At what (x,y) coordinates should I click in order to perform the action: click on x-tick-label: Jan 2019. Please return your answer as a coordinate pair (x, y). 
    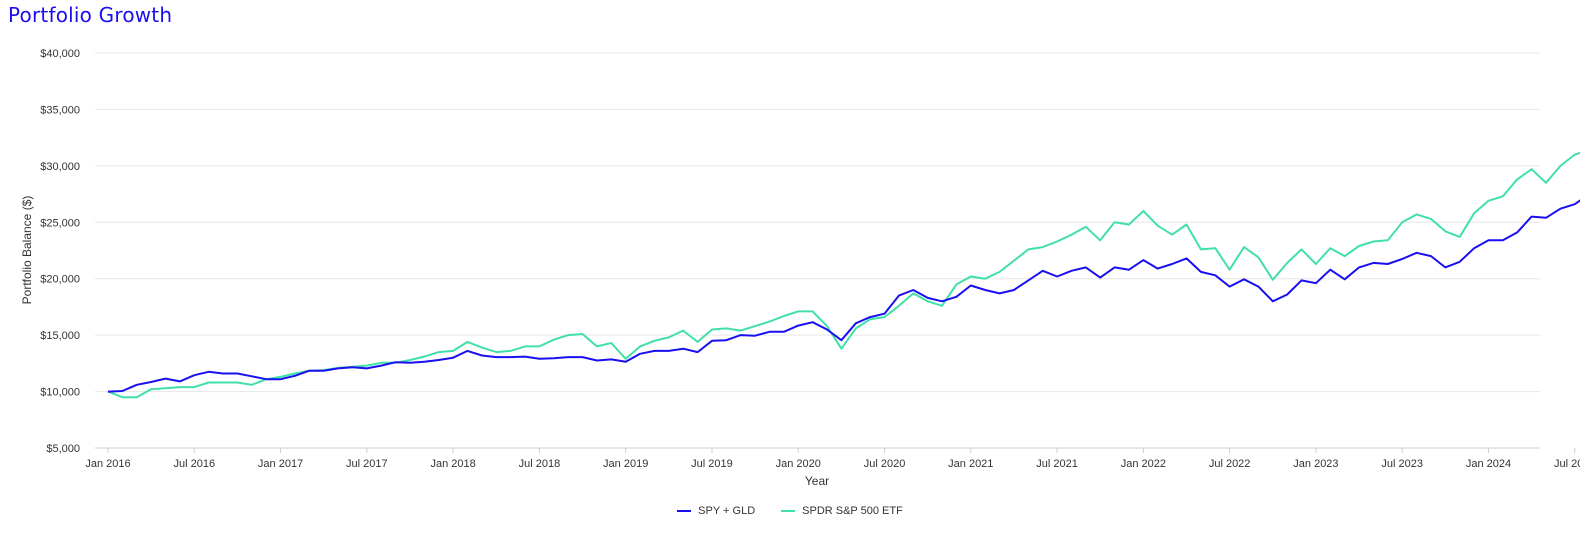
    Looking at the image, I should click on (625, 464).